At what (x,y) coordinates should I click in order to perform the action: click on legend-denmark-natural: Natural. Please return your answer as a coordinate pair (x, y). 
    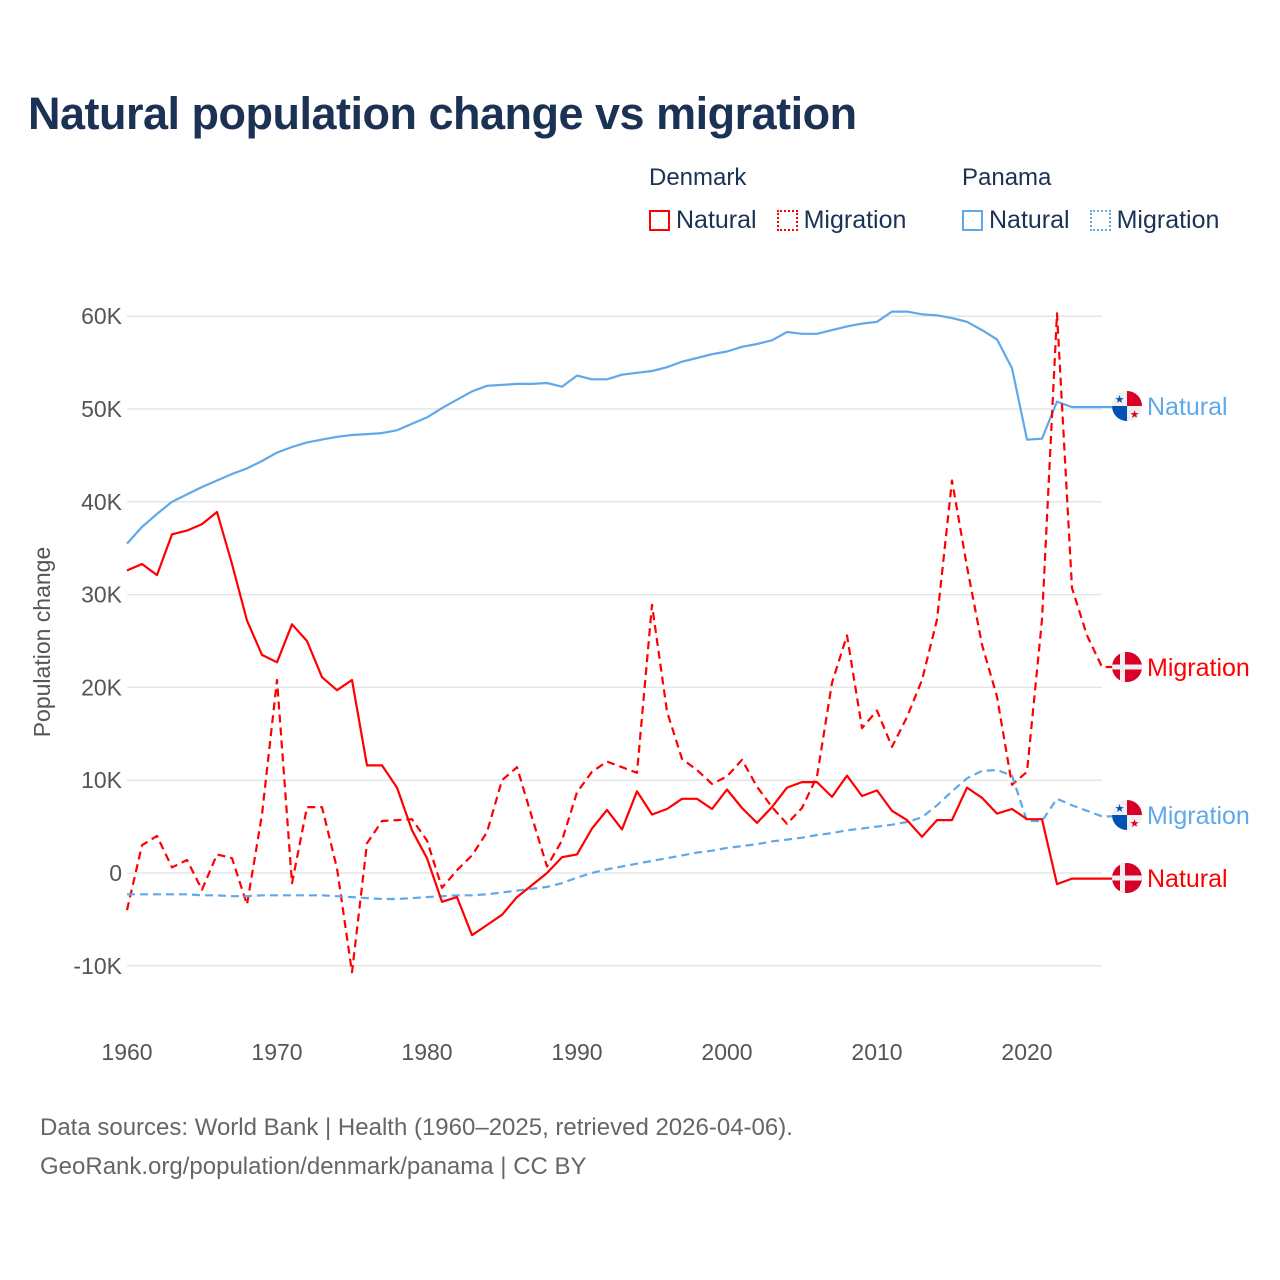
    Looking at the image, I should click on (703, 220).